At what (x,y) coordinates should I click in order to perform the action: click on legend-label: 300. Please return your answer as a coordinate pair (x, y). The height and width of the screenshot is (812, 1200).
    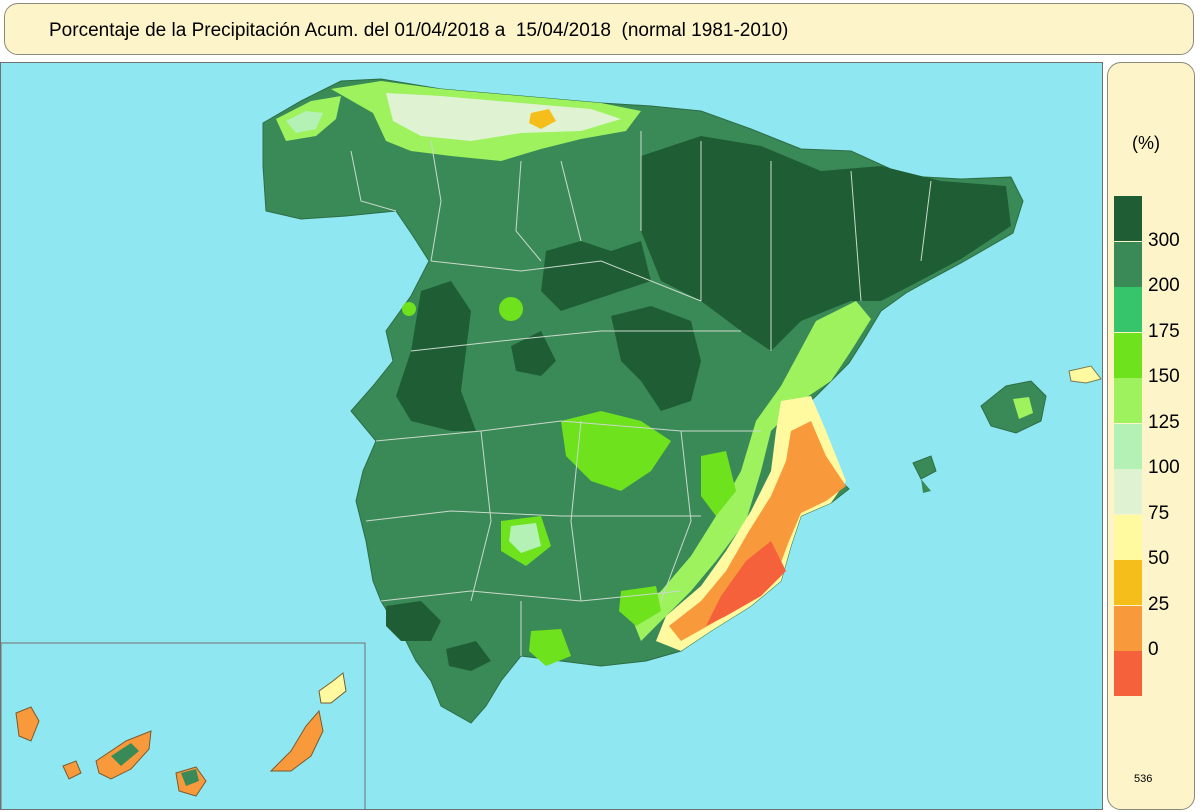
    Looking at the image, I should click on (1164, 240).